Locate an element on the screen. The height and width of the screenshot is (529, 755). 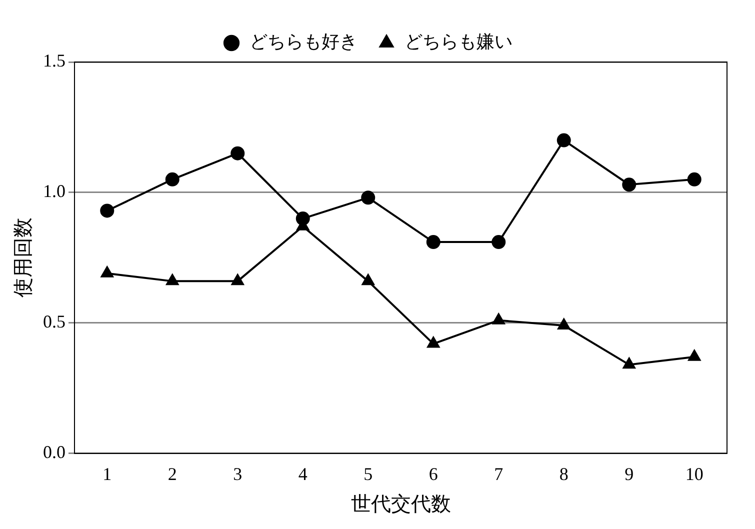
x-tick-label: 9 is located at coordinates (629, 474).